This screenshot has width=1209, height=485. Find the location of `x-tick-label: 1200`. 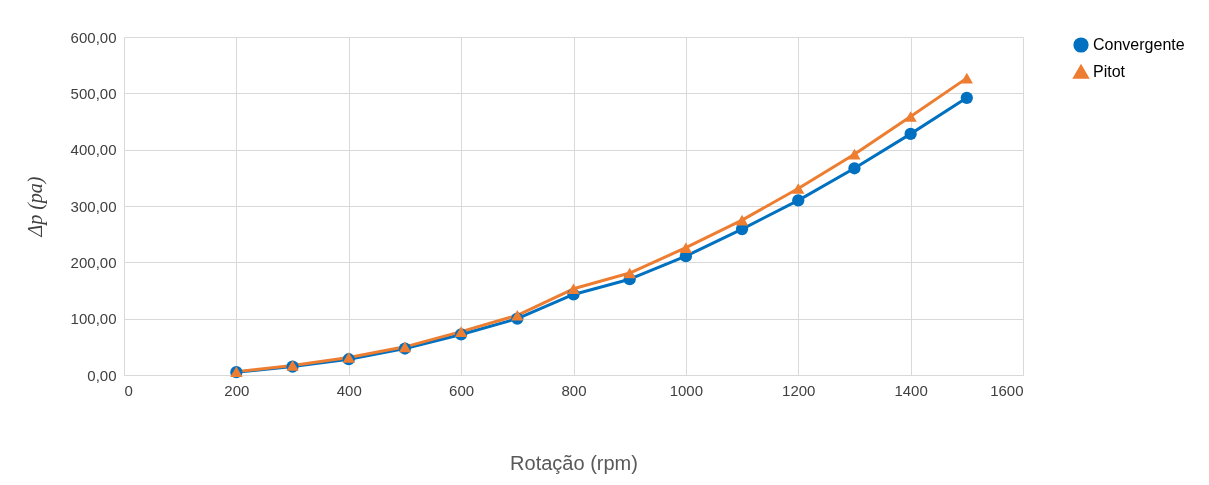

x-tick-label: 1200 is located at coordinates (799, 390).